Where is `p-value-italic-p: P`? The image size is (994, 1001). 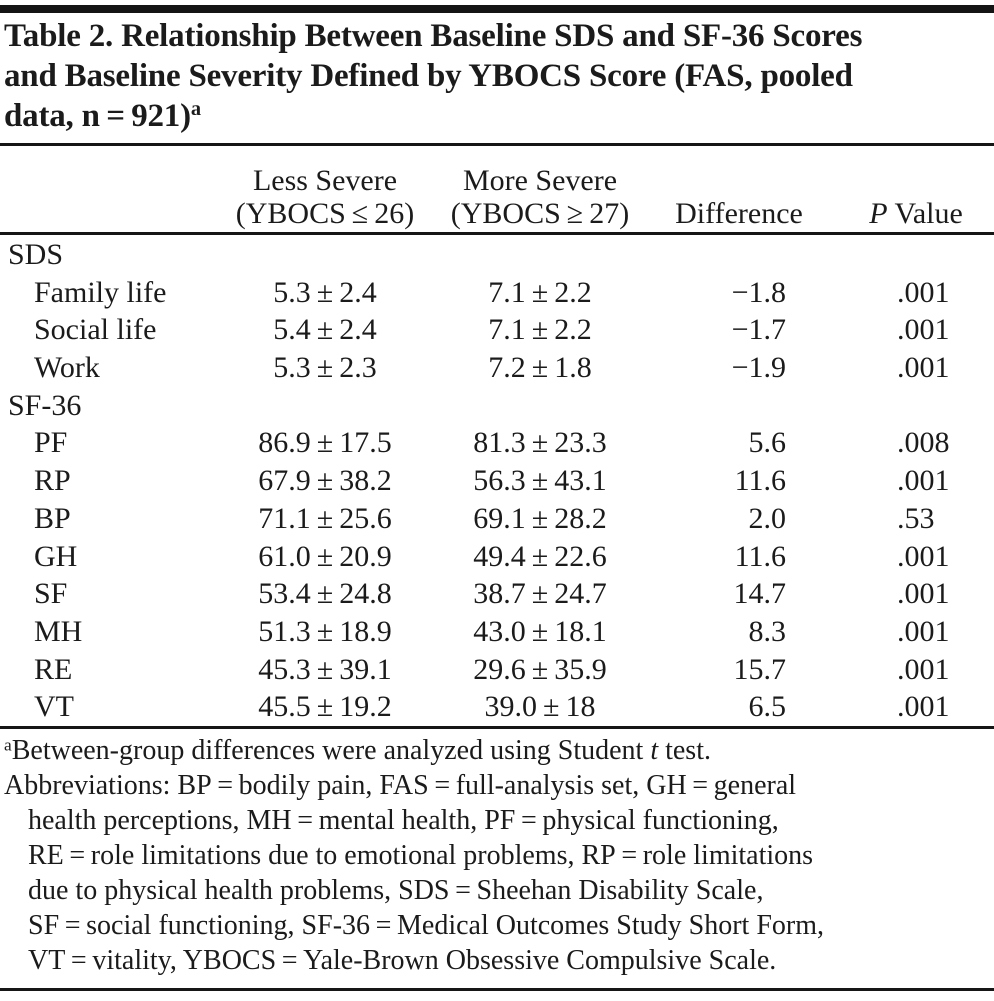
p-value-italic-p: P is located at coordinates (878, 213).